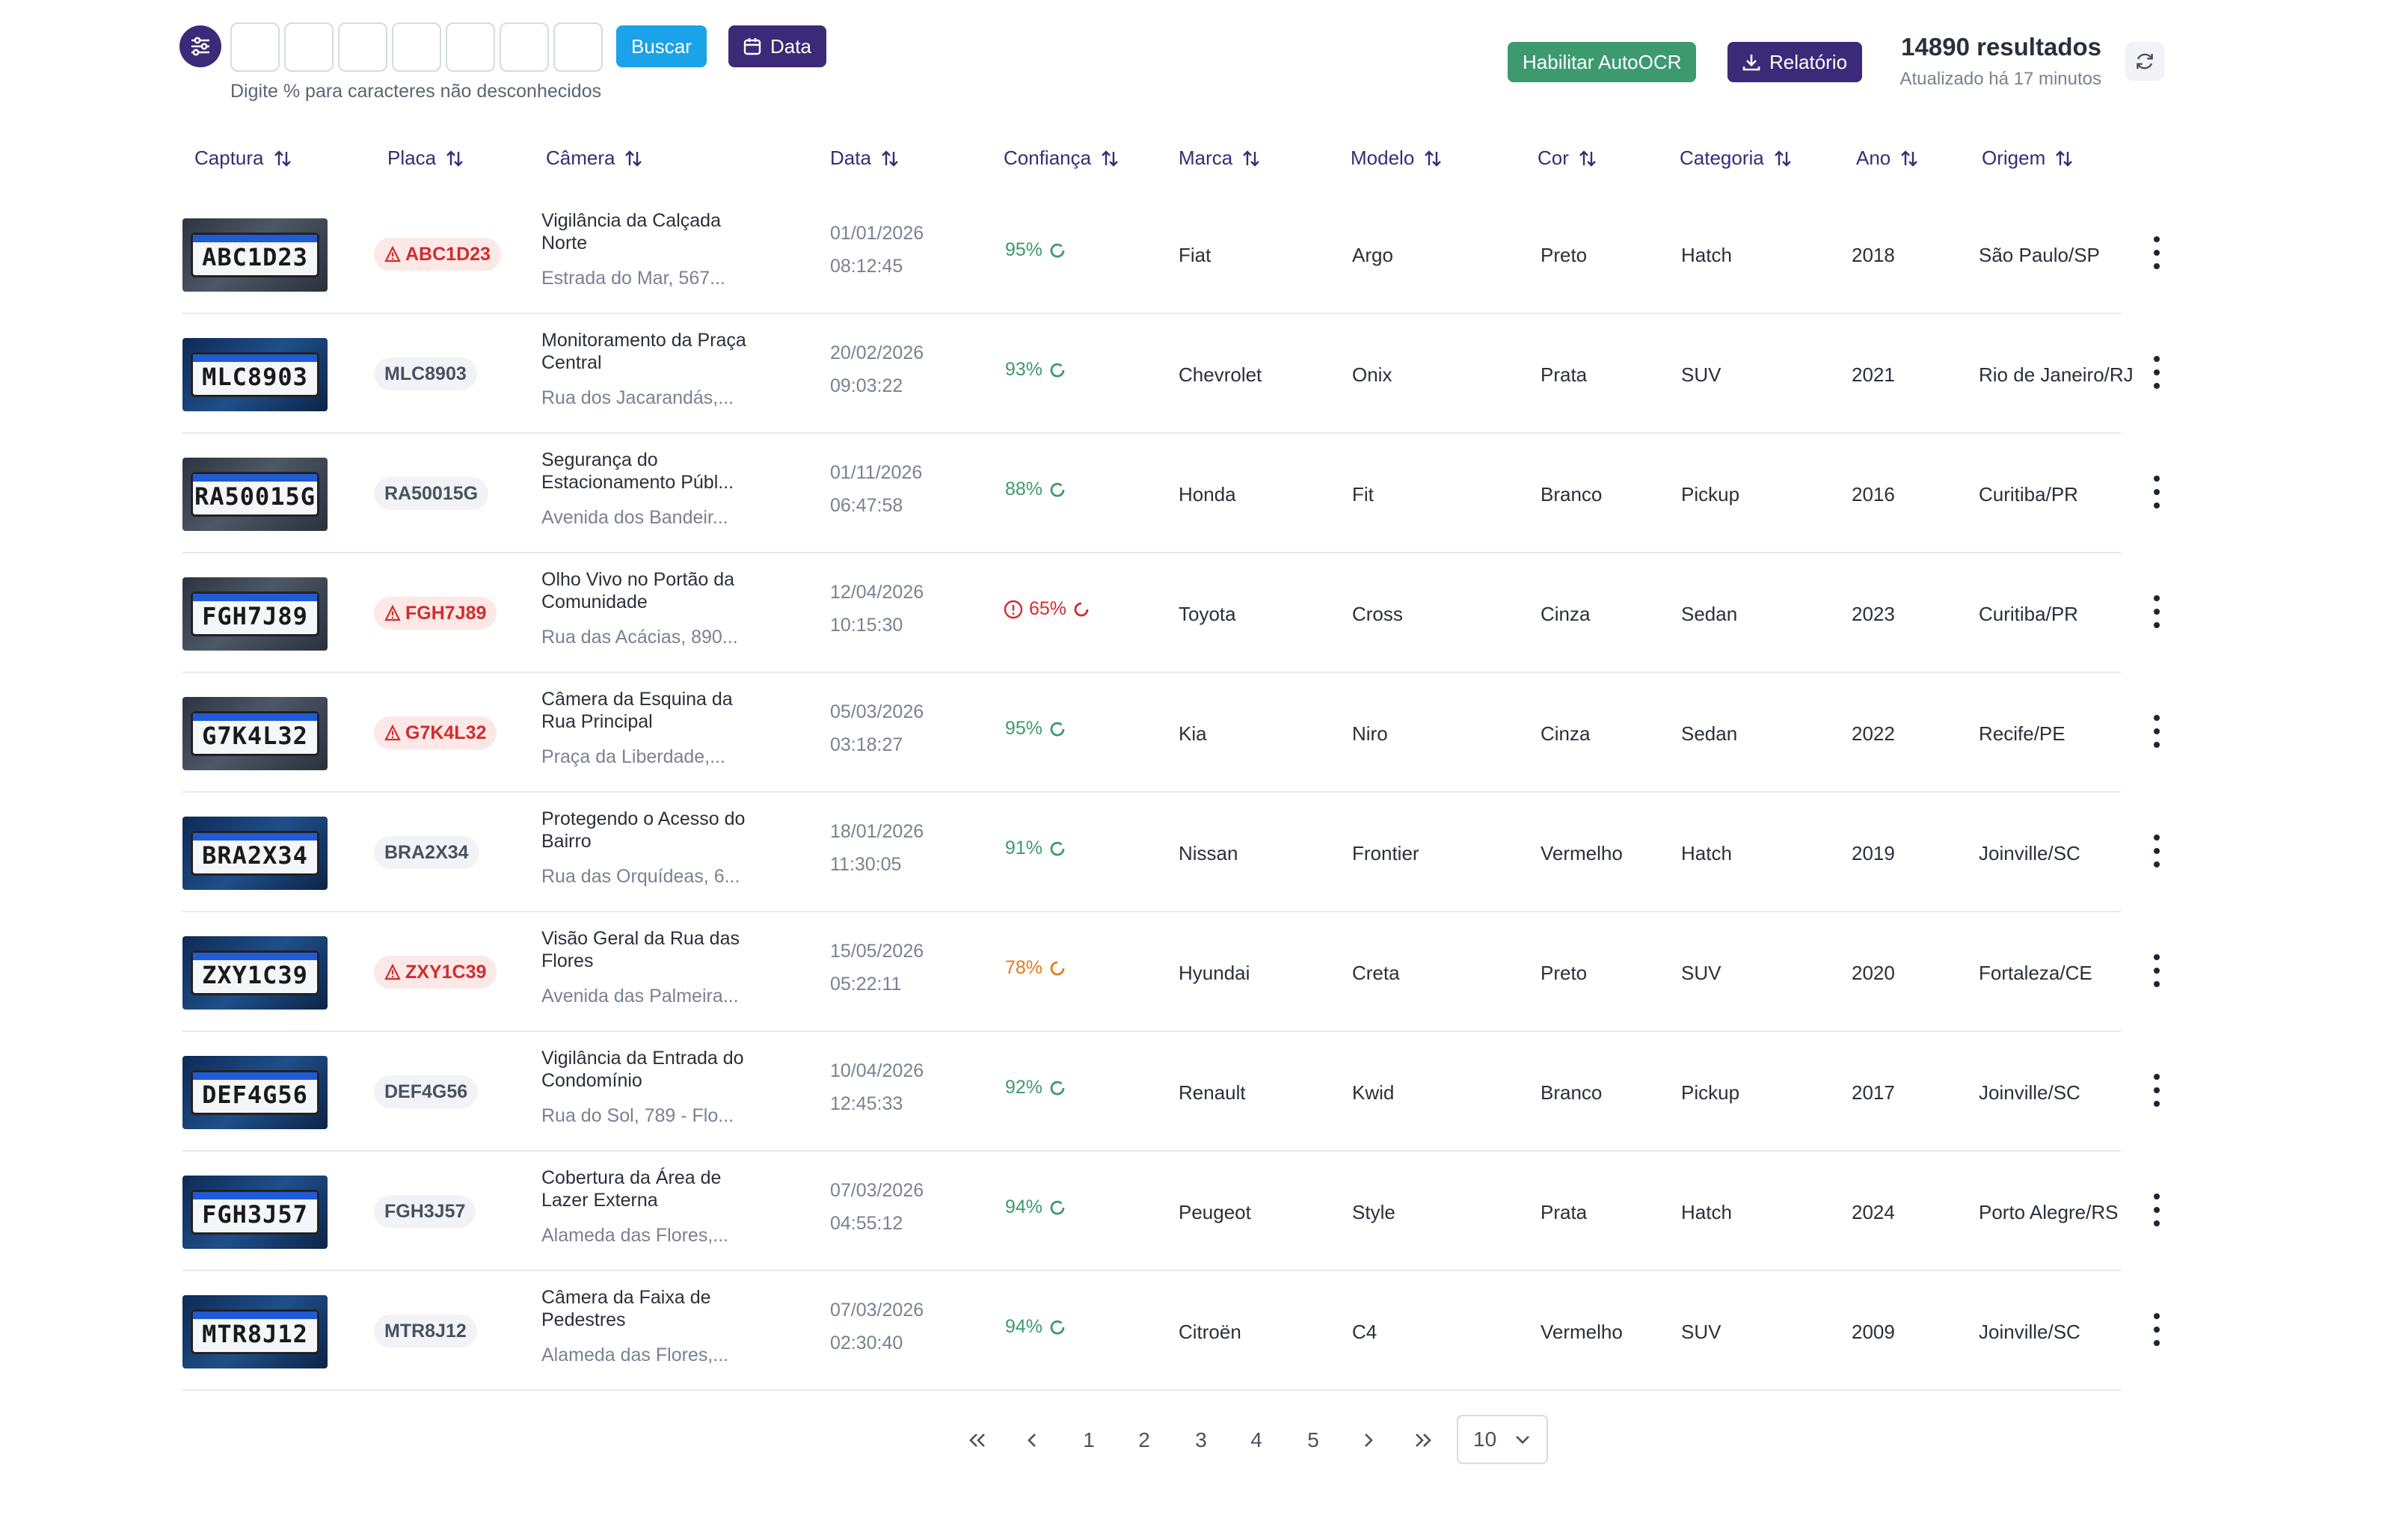  I want to click on plate-image-text: RA50015G, so click(255, 497).